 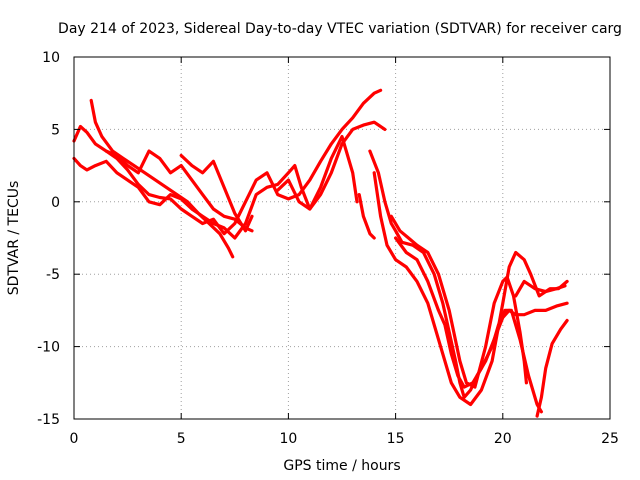 I want to click on x-tick-label: 0, so click(x=74, y=439).